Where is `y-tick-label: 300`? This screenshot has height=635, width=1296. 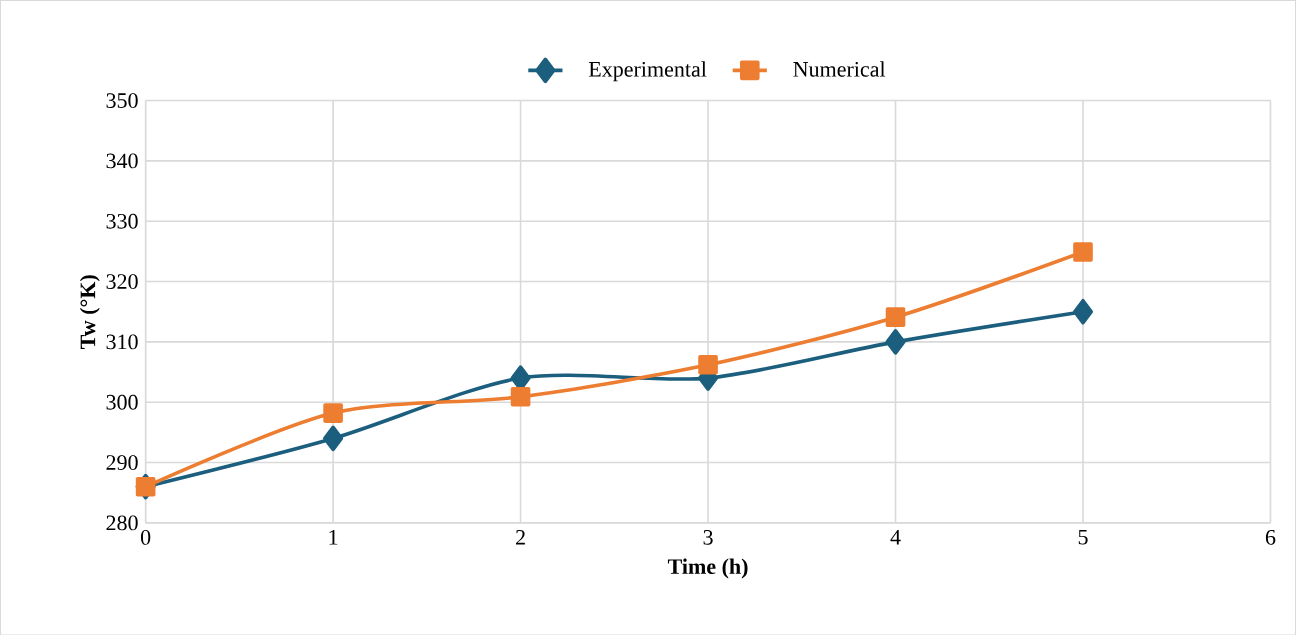 y-tick-label: 300 is located at coordinates (122, 402).